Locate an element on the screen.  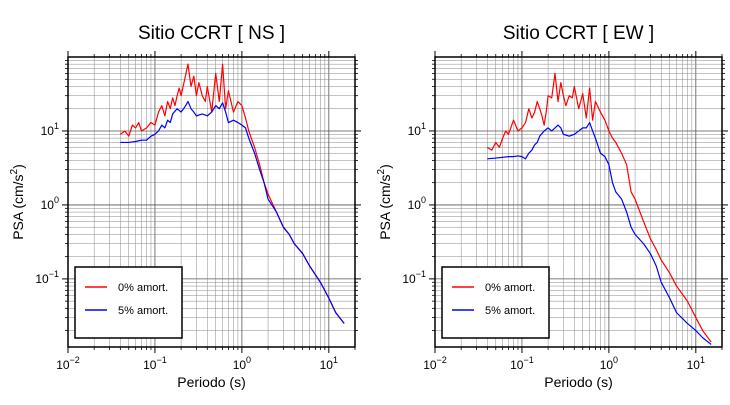
chart-title: Sitio CCRT [ EW ] is located at coordinates (578, 33).